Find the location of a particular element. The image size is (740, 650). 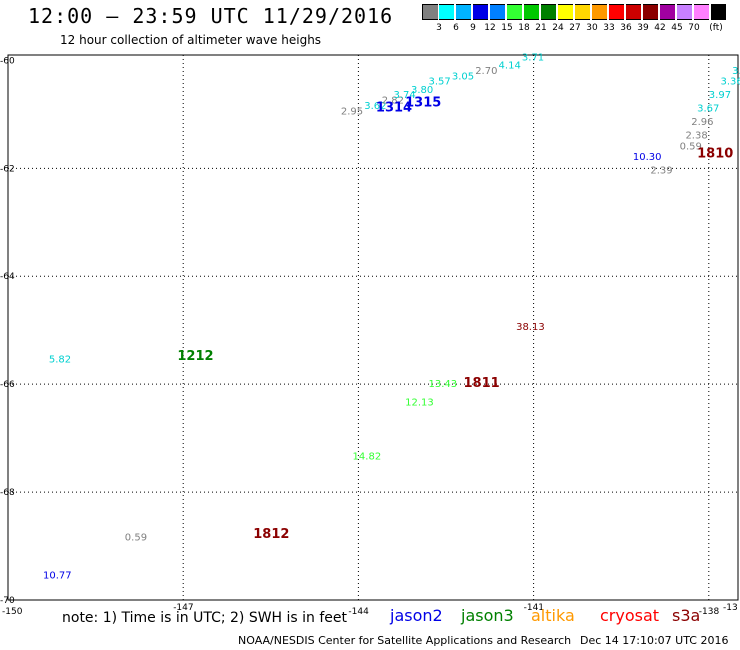

track-time-label: 1811 is located at coordinates (482, 383).